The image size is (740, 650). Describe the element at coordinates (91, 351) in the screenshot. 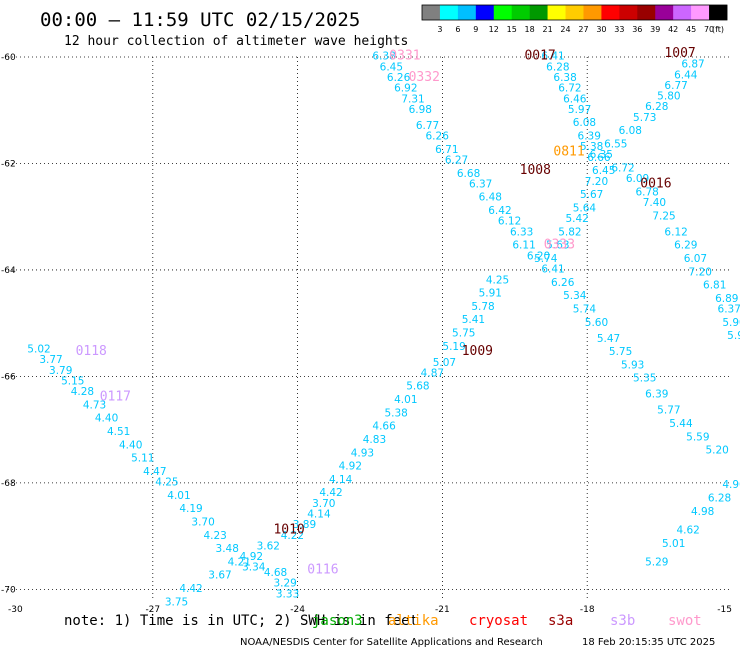

I see `pass-label: 0118` at that location.